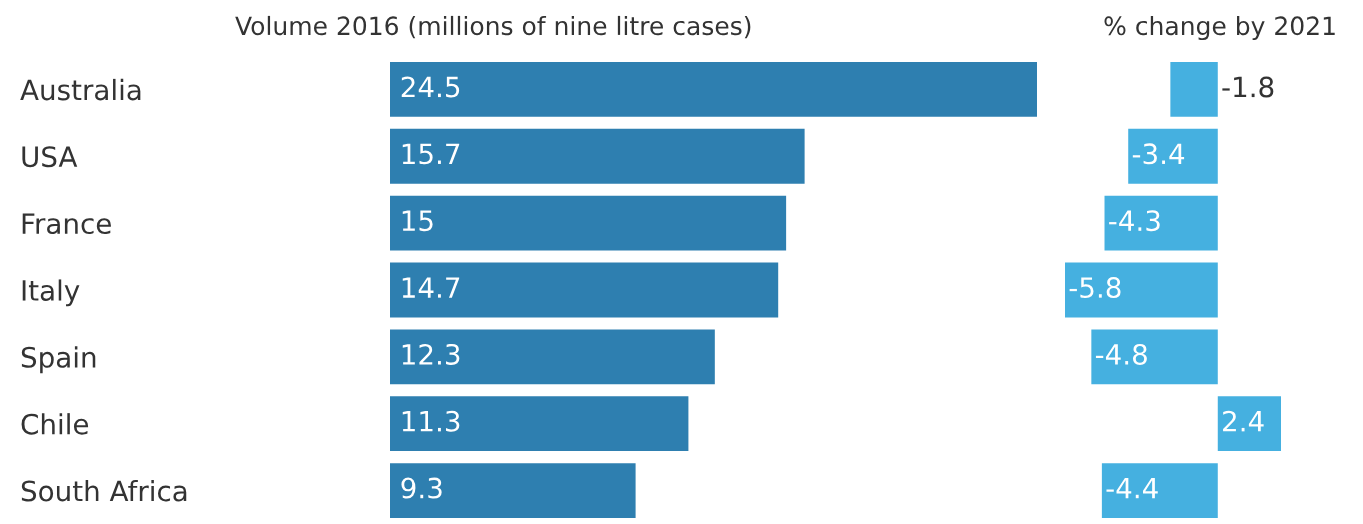 This screenshot has height=524, width=1363. Describe the element at coordinates (80, 89) in the screenshot. I see `y-tick-label: Australia` at that location.